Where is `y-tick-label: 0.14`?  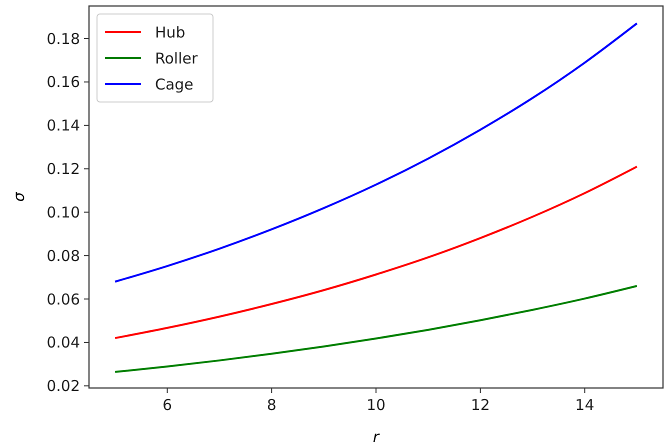 y-tick-label: 0.14 is located at coordinates (63, 125).